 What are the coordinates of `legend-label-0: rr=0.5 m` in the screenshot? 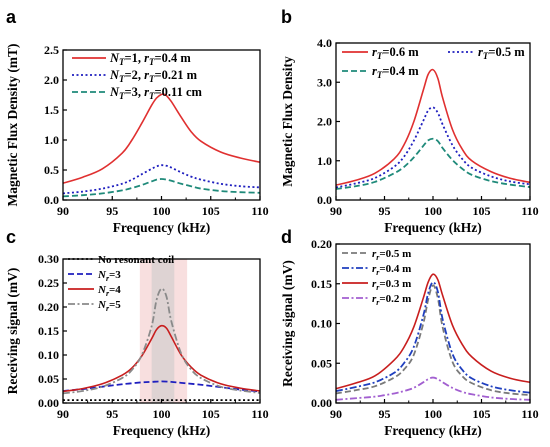 It's located at (391, 255).